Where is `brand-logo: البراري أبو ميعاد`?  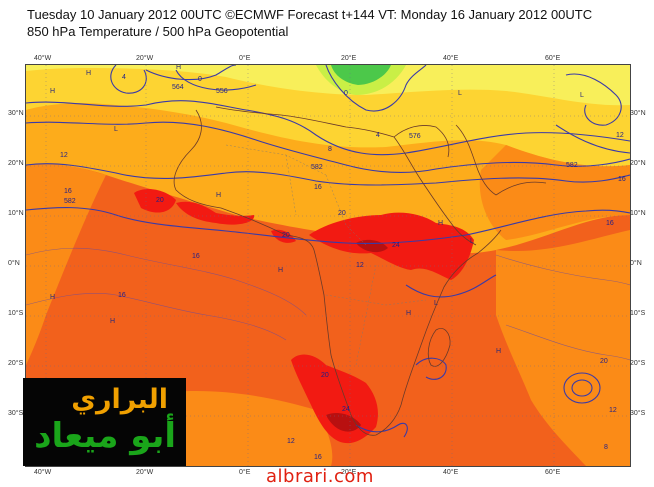 brand-logo: البراري أبو ميعاد is located at coordinates (104, 422).